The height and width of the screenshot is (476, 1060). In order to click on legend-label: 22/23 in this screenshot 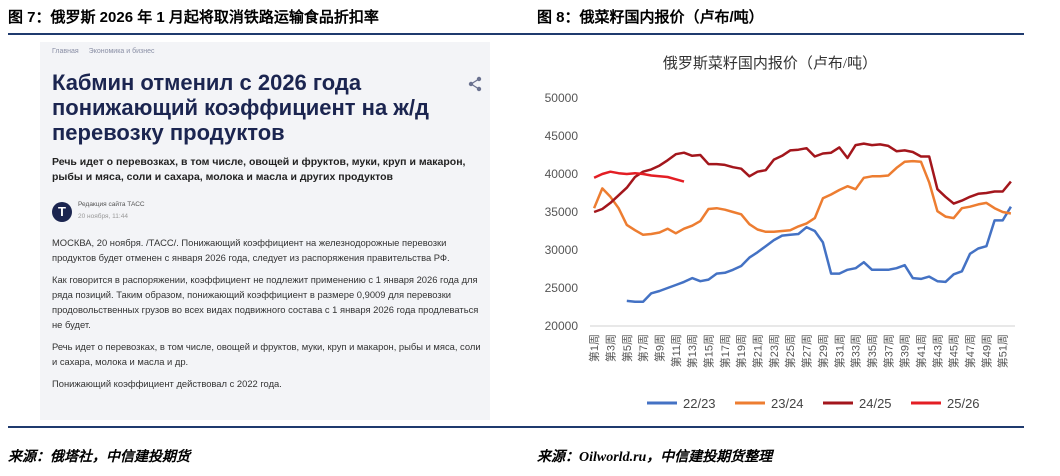, I will do `click(699, 403)`.